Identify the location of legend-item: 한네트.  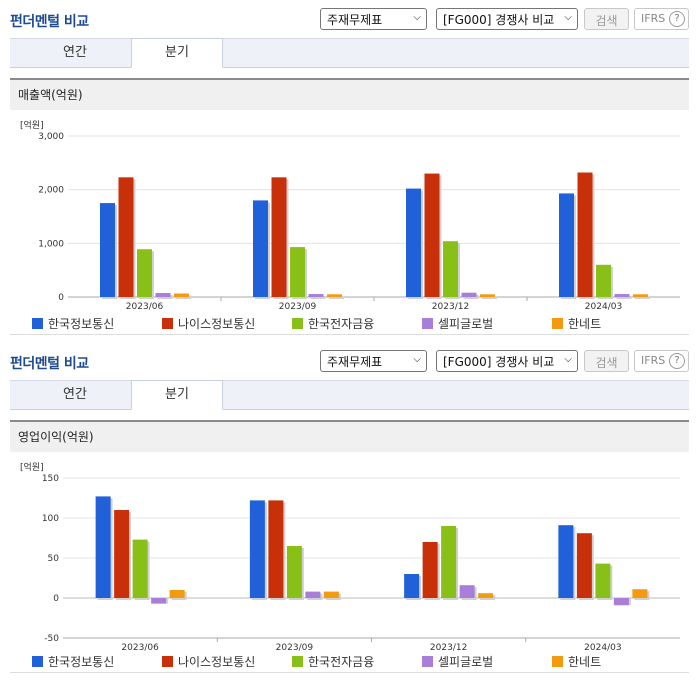
(576, 661).